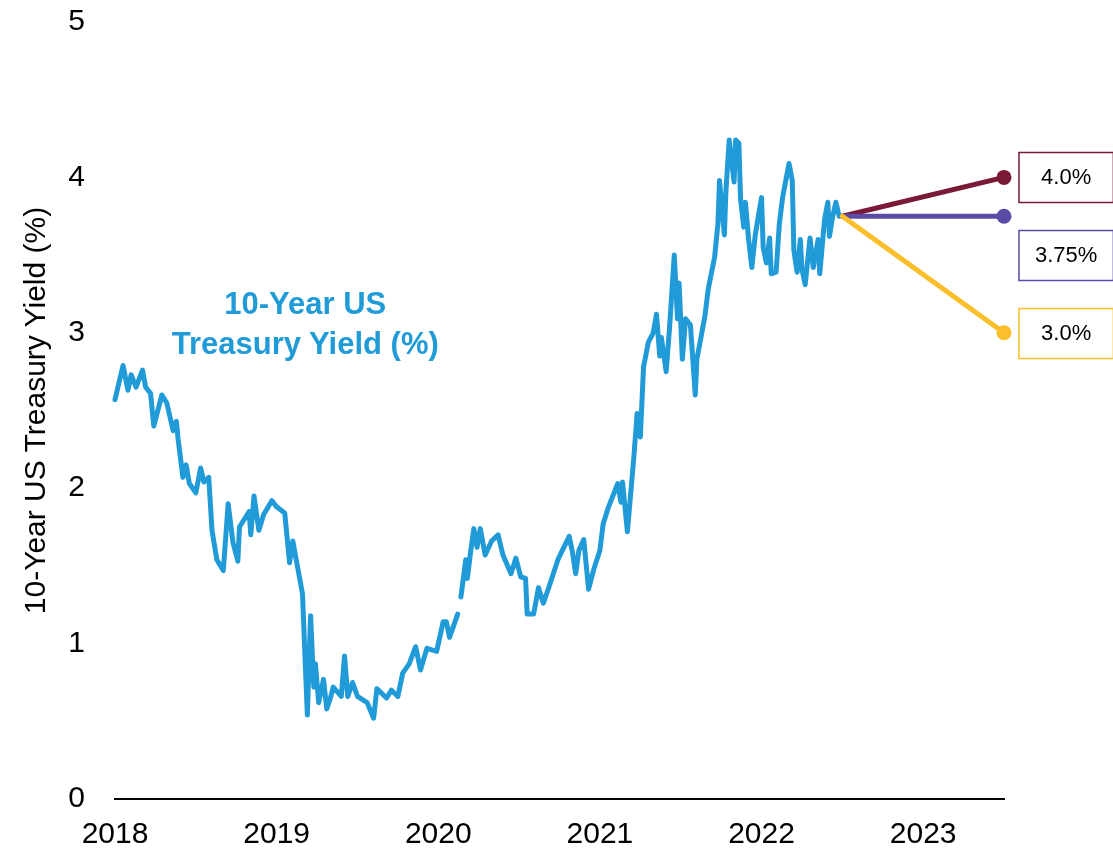  Describe the element at coordinates (277, 833) in the screenshot. I see `x-tick-label: 2019` at that location.